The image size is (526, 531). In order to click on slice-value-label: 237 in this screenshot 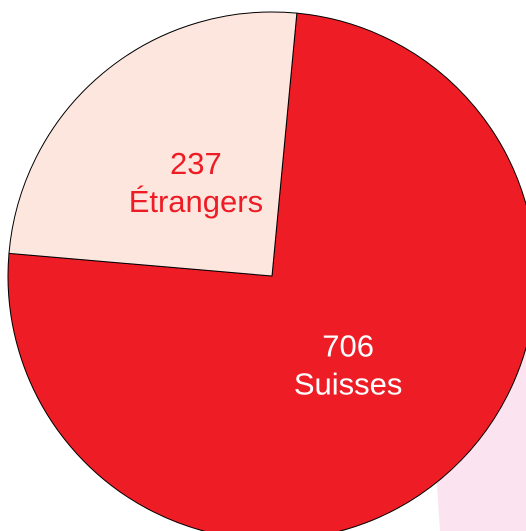, I will do `click(196, 163)`.